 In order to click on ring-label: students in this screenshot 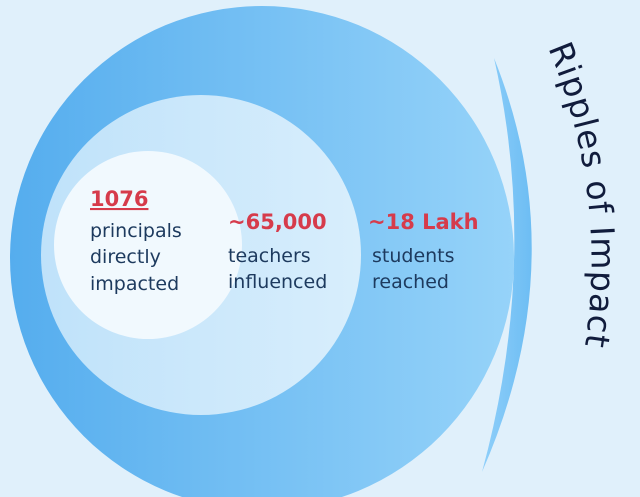, I will do `click(413, 256)`.